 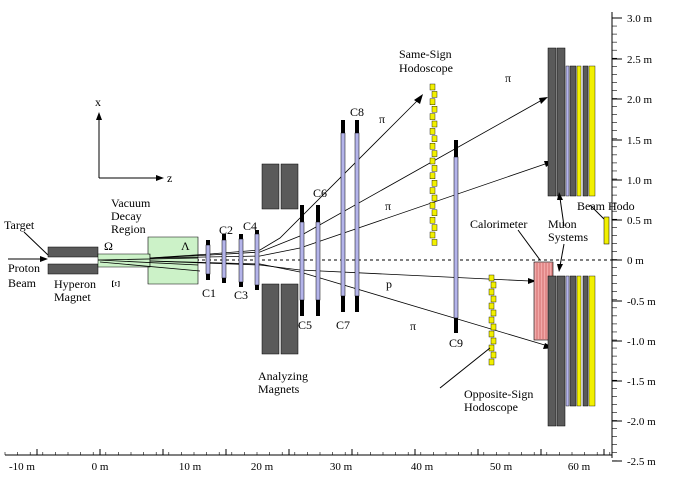 What do you see at coordinates (425, 54) in the screenshot?
I see `label-same-sign: Same-Sign` at bounding box center [425, 54].